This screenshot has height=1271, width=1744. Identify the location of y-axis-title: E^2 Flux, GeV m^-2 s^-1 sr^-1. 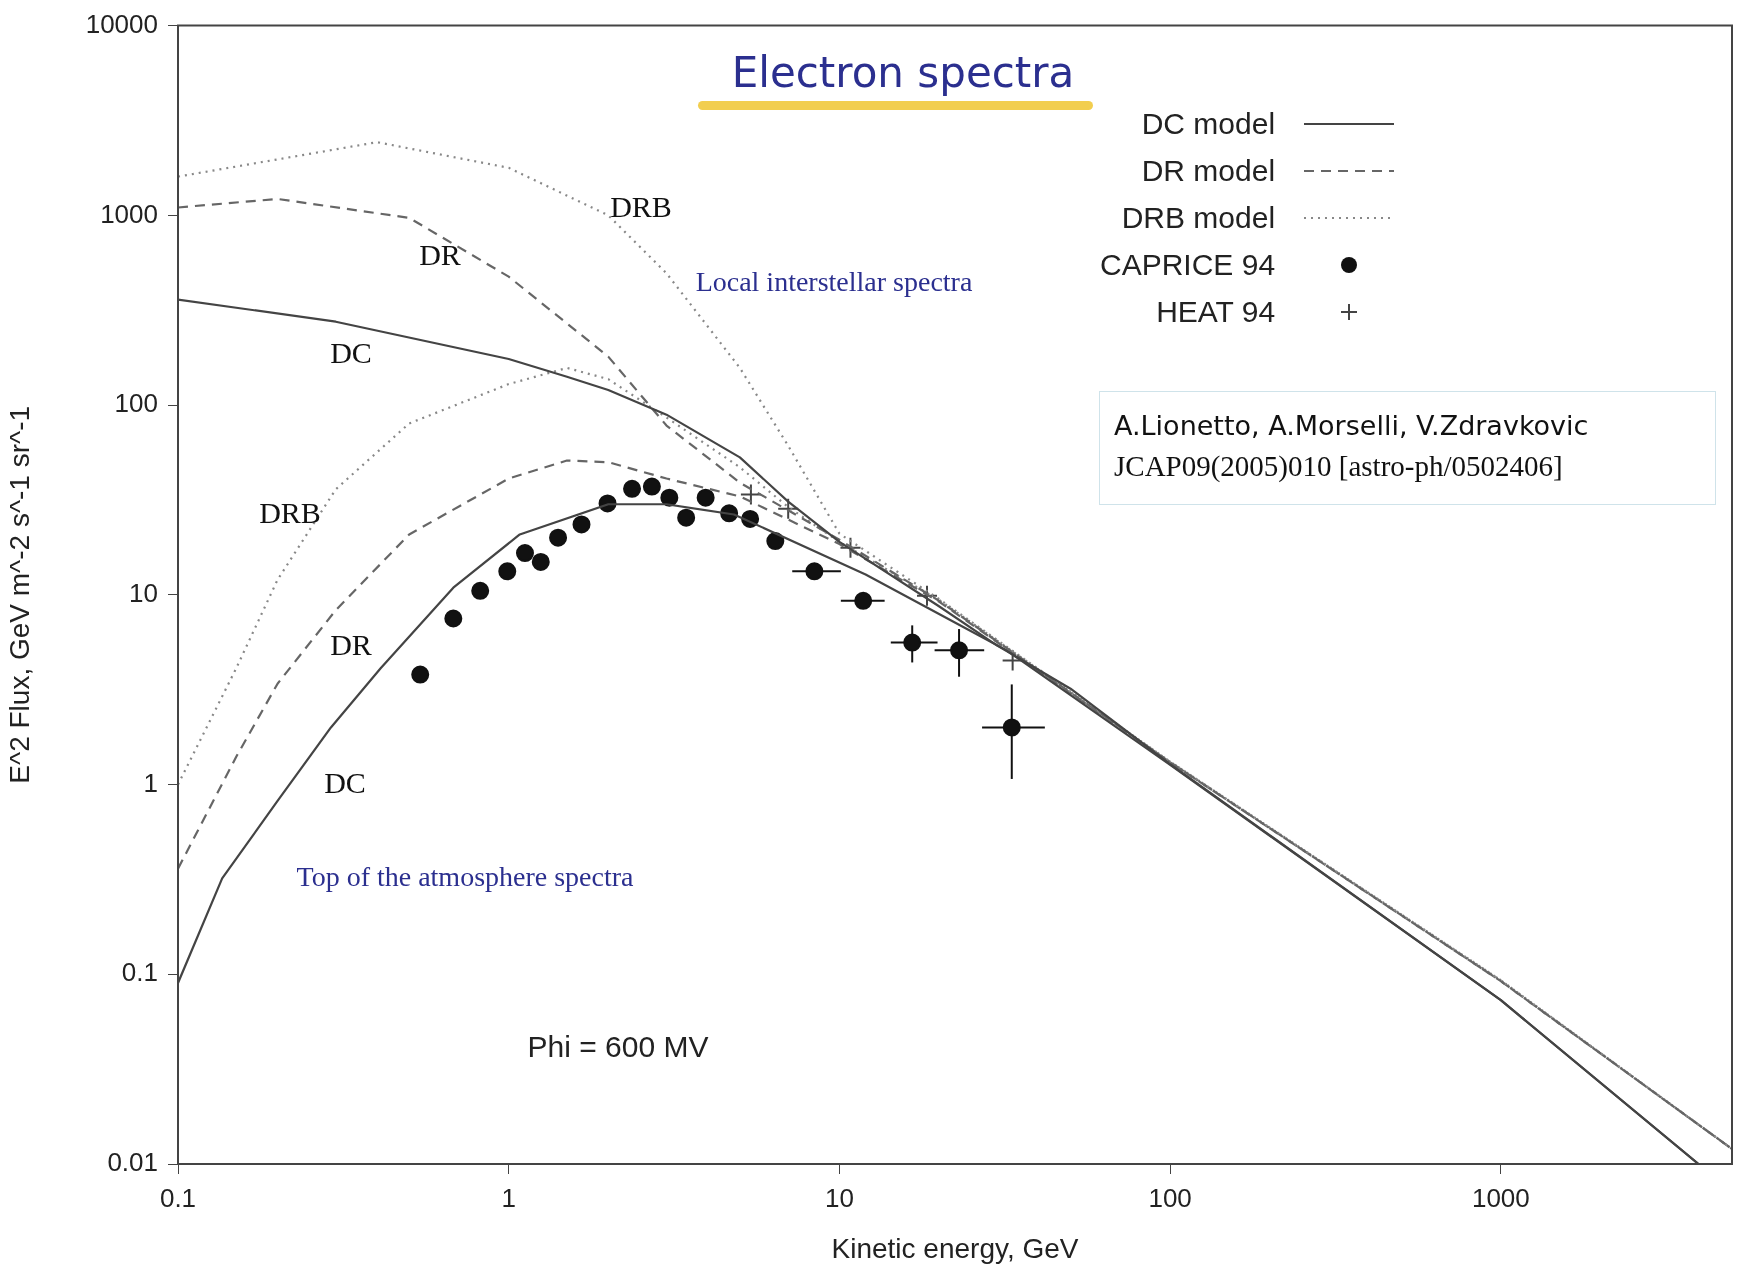
(19, 594).